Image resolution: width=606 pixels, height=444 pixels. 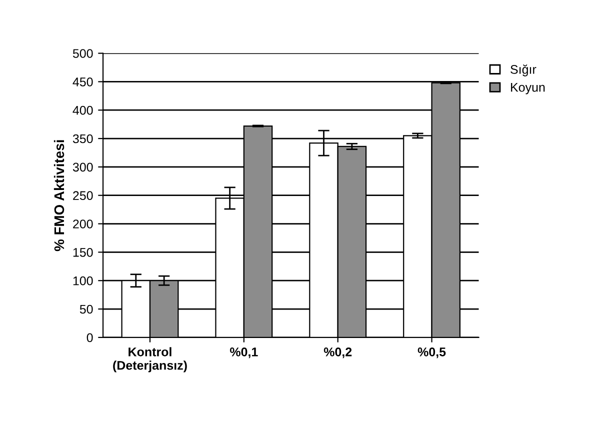 I want to click on y-axis-title: % FMO Aktivitesi, so click(x=59, y=196).